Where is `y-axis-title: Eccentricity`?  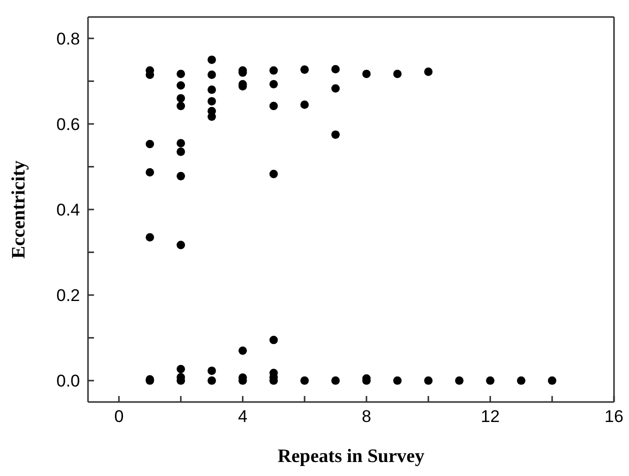
y-axis-title: Eccentricity is located at coordinates (19, 209).